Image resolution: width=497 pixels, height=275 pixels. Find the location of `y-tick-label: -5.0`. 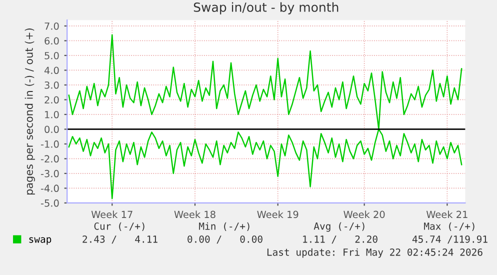

y-tick-label: -5.0 is located at coordinates (49, 203).